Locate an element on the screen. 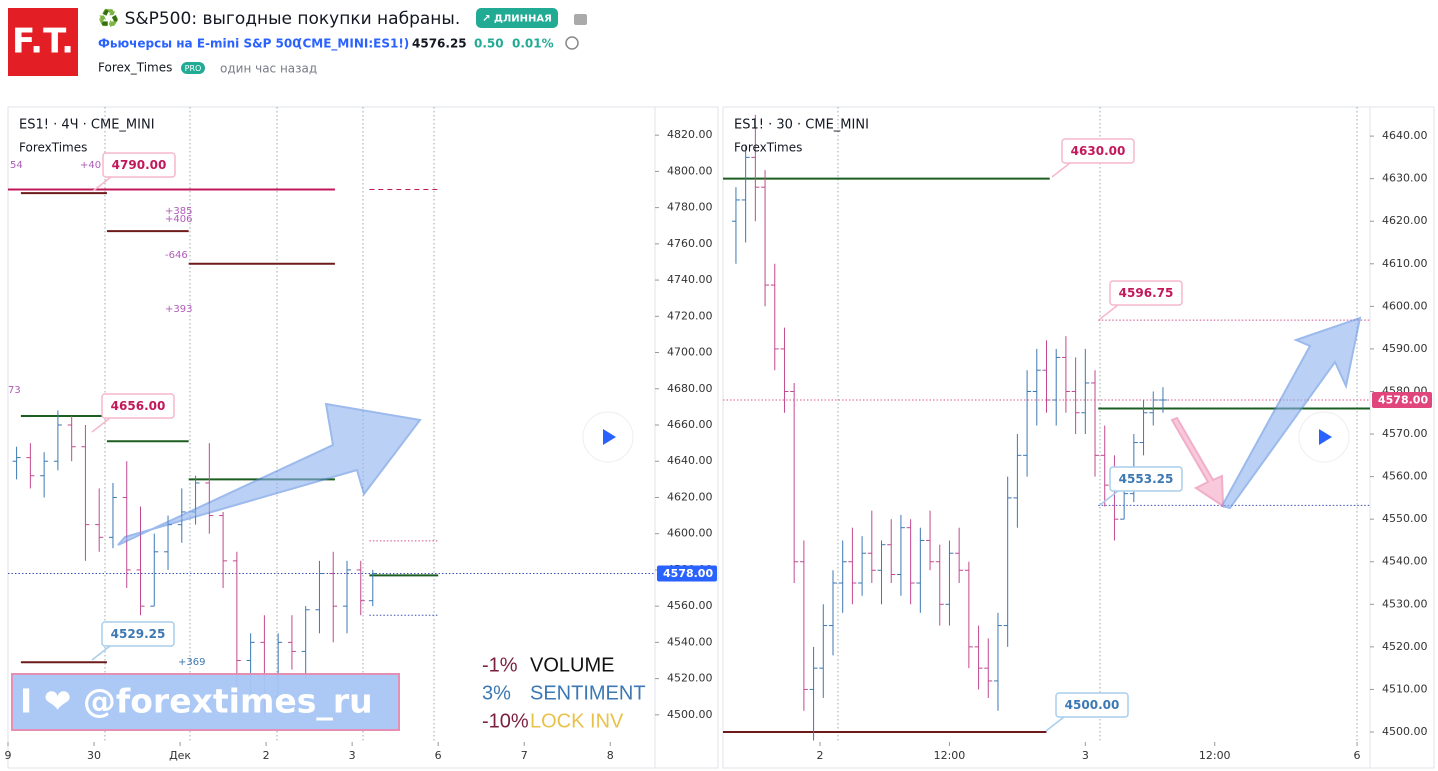 The image size is (1438, 771). stat-pct: -10% is located at coordinates (505, 721).